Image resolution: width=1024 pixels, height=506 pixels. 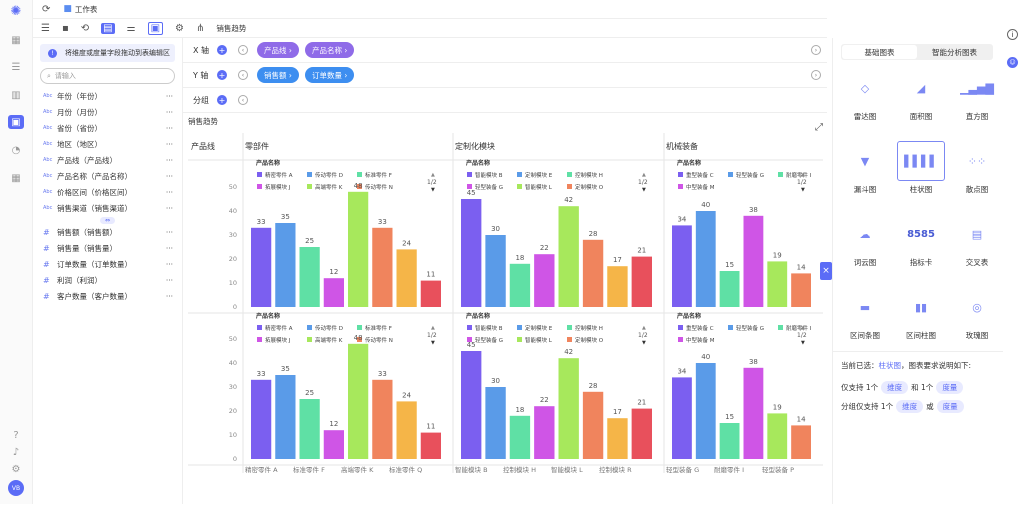 What do you see at coordinates (921, 314) in the screenshot?
I see `chart-type-option: ▮▮ 区间柱图` at bounding box center [921, 314].